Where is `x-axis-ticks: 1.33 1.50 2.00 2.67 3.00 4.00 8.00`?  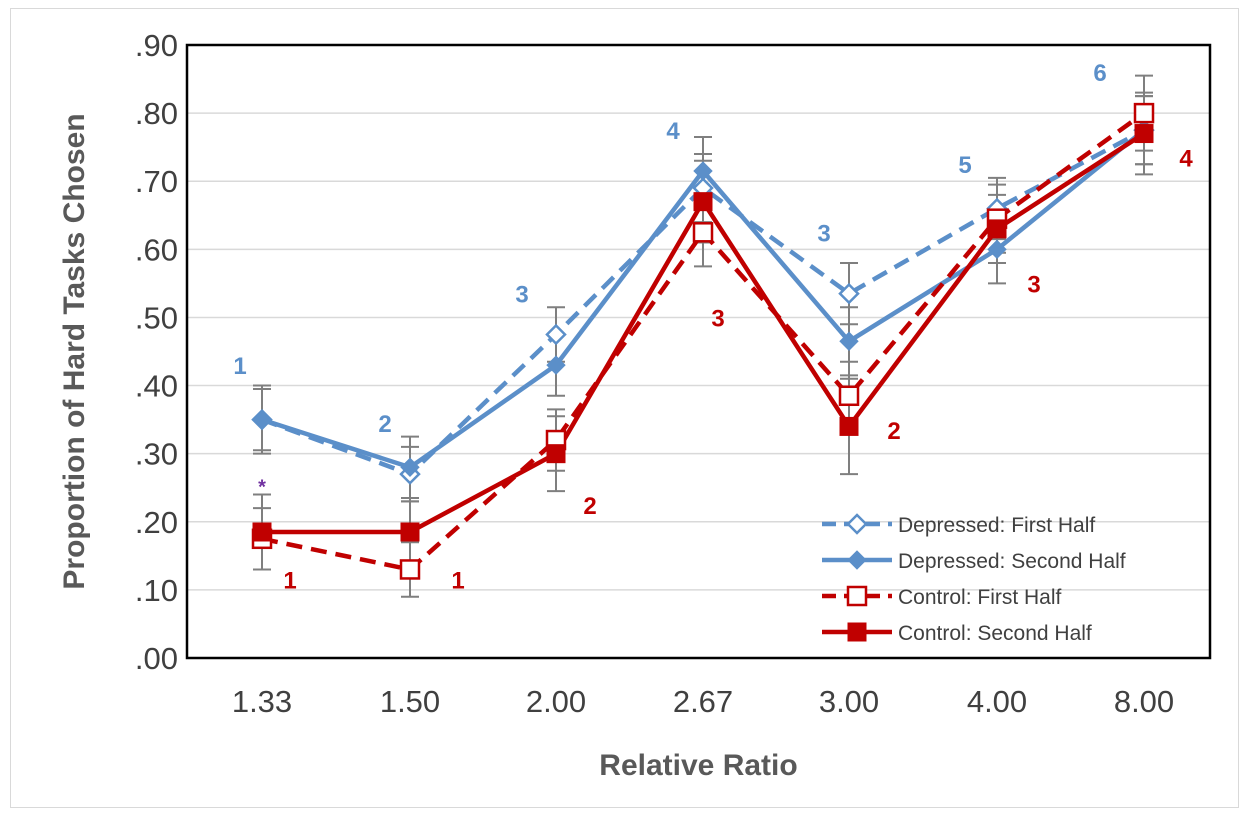 x-axis-ticks: 1.33 1.50 2.00 2.67 3.00 4.00 8.00 is located at coordinates (703, 701).